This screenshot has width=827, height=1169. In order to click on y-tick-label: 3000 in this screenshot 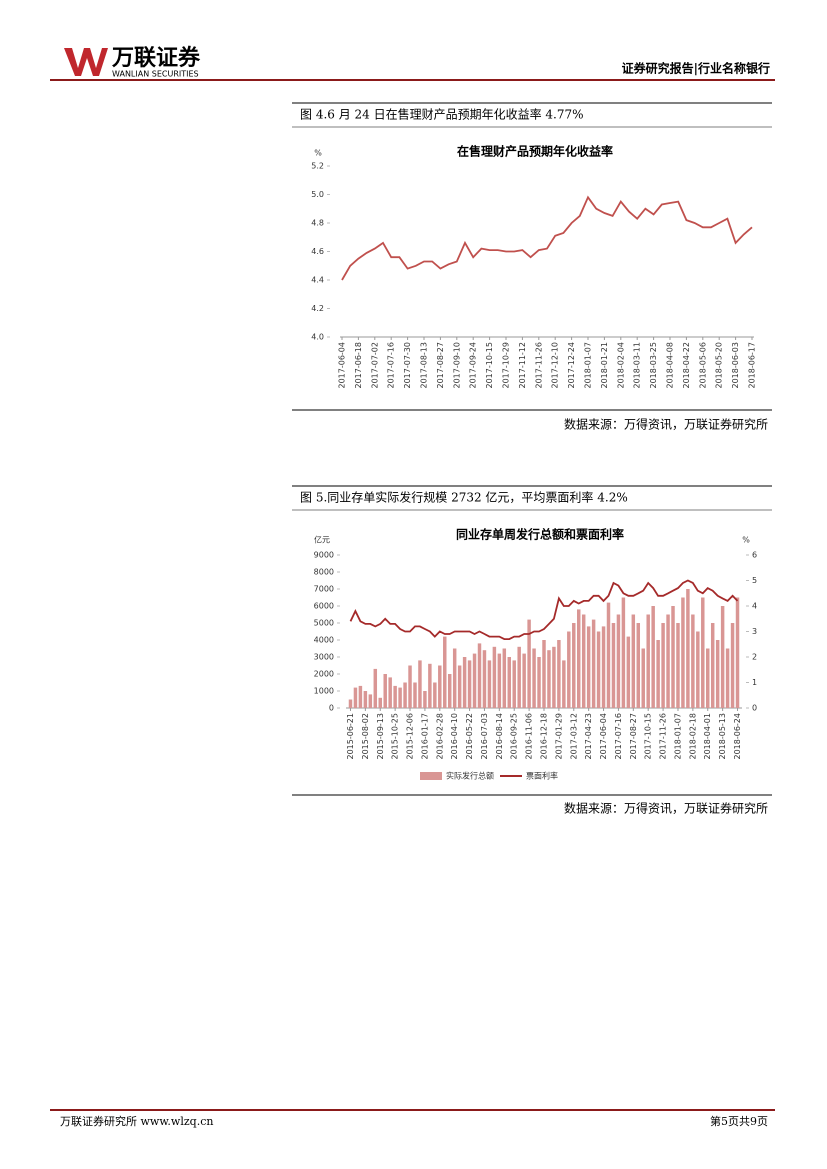, I will do `click(324, 657)`.